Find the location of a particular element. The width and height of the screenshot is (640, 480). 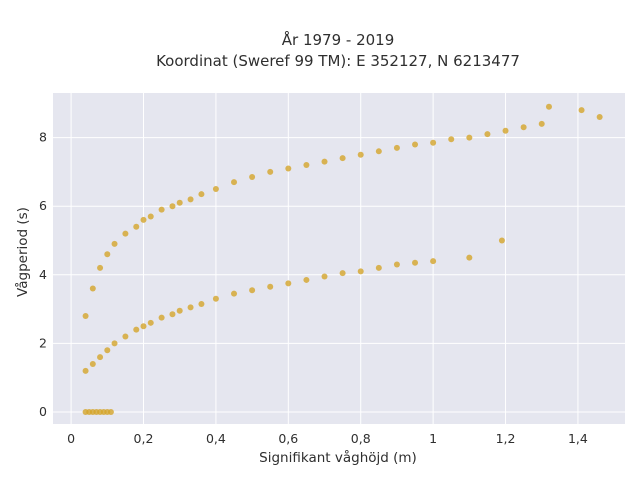

x-tick-label: 0 is located at coordinates (71, 438).